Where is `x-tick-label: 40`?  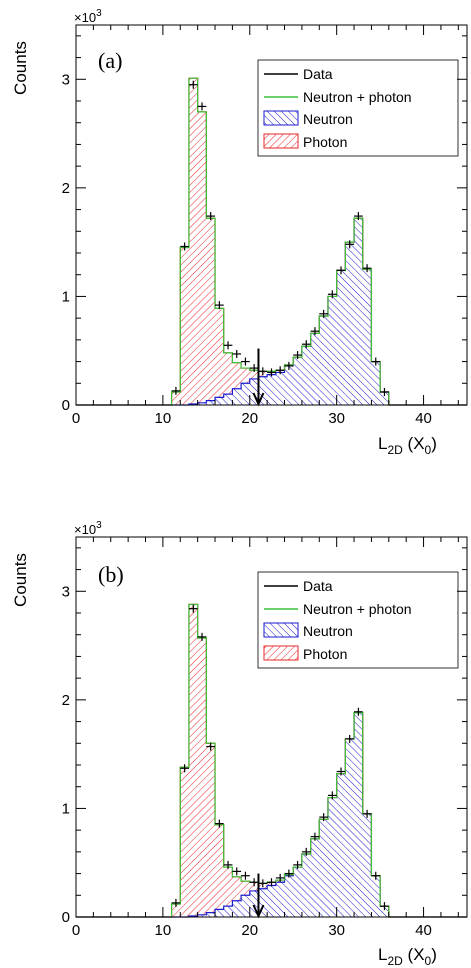 x-tick-label: 40 is located at coordinates (423, 418).